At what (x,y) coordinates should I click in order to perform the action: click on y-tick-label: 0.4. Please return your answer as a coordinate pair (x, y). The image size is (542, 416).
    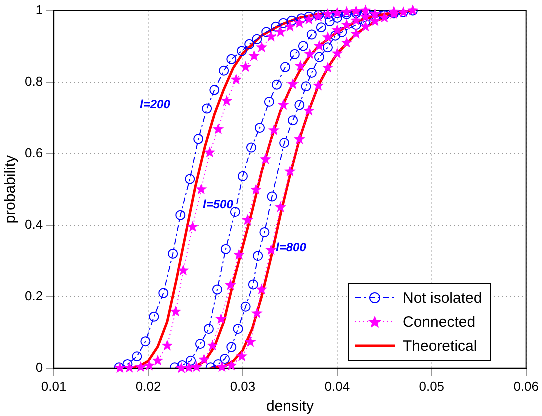
    Looking at the image, I should click on (34, 224).